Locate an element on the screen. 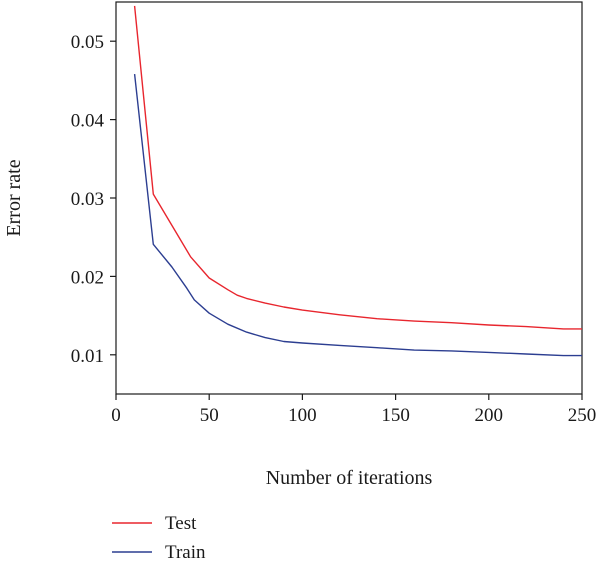 The height and width of the screenshot is (568, 600). legend: Test Train is located at coordinates (159, 538).